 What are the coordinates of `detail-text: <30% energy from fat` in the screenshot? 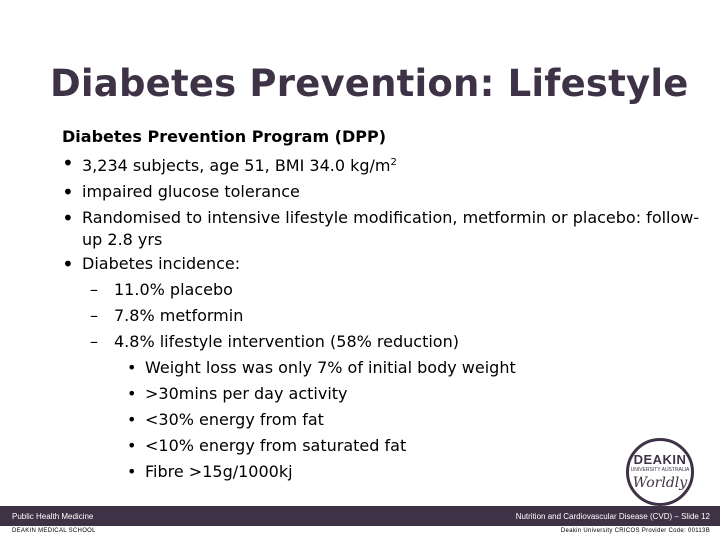 It's located at (234, 419).